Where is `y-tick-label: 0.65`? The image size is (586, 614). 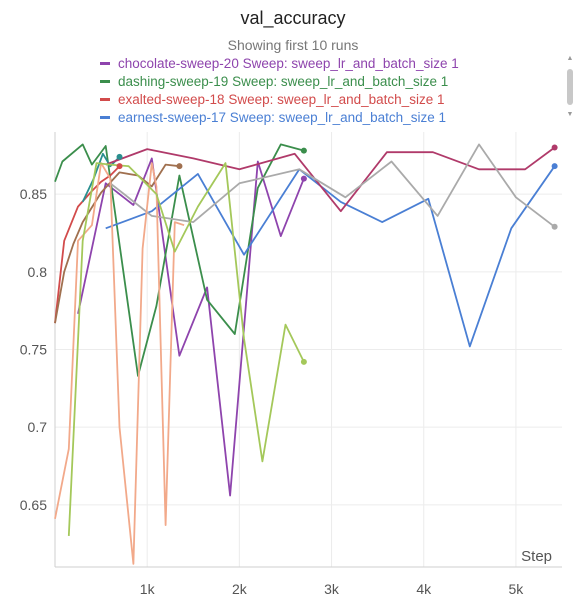 y-tick-label: 0.65 is located at coordinates (33, 505).